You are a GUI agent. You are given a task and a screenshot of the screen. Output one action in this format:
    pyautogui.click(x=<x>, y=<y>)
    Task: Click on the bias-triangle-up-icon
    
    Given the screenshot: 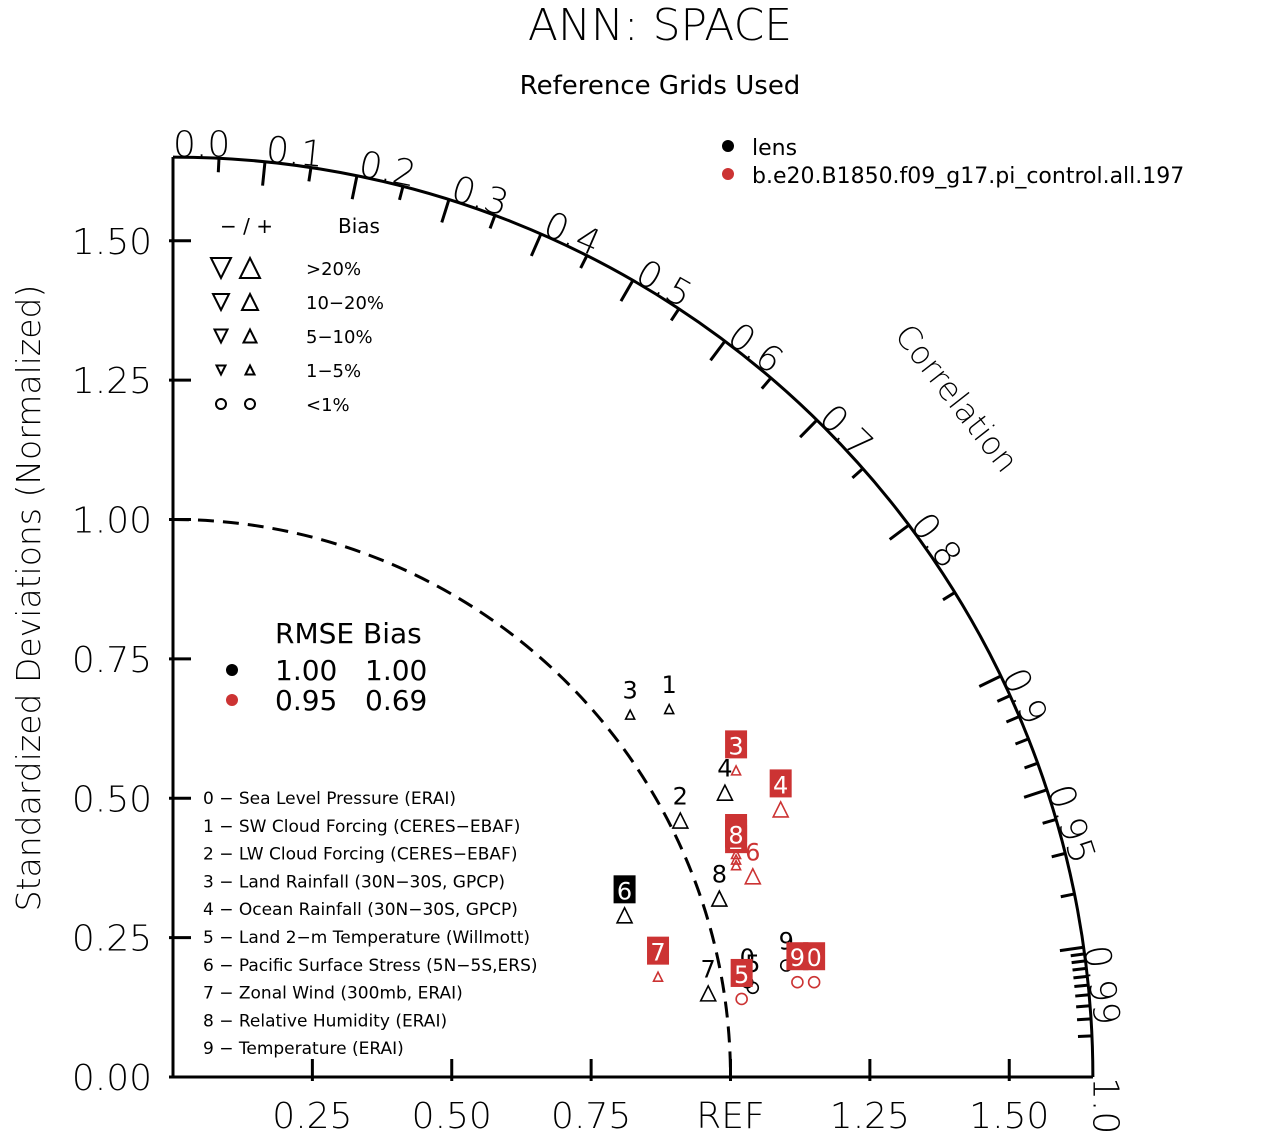 What is the action you would take?
    pyautogui.click(x=250, y=335)
    